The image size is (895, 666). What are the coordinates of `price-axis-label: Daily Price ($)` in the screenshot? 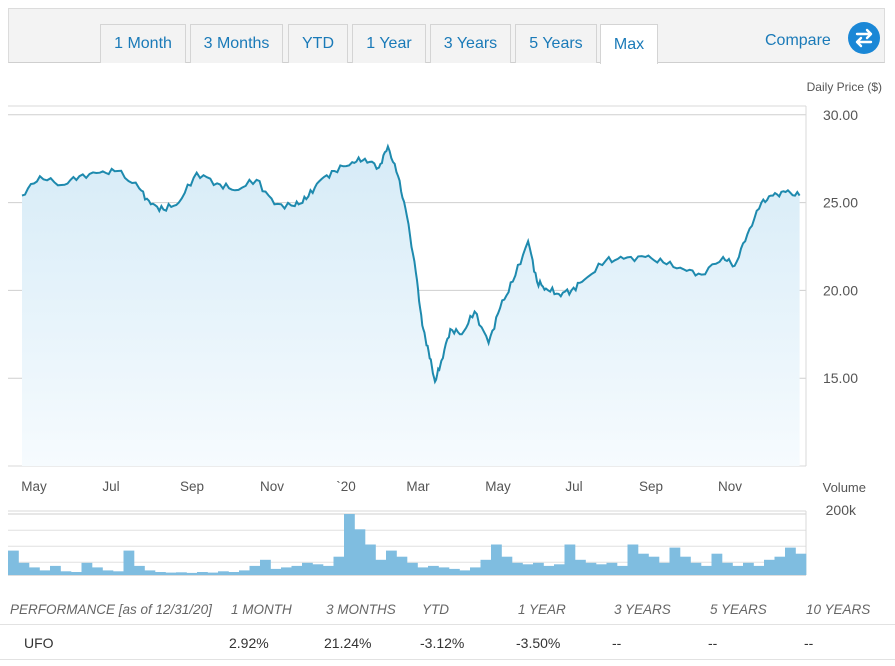 It's located at (844, 87).